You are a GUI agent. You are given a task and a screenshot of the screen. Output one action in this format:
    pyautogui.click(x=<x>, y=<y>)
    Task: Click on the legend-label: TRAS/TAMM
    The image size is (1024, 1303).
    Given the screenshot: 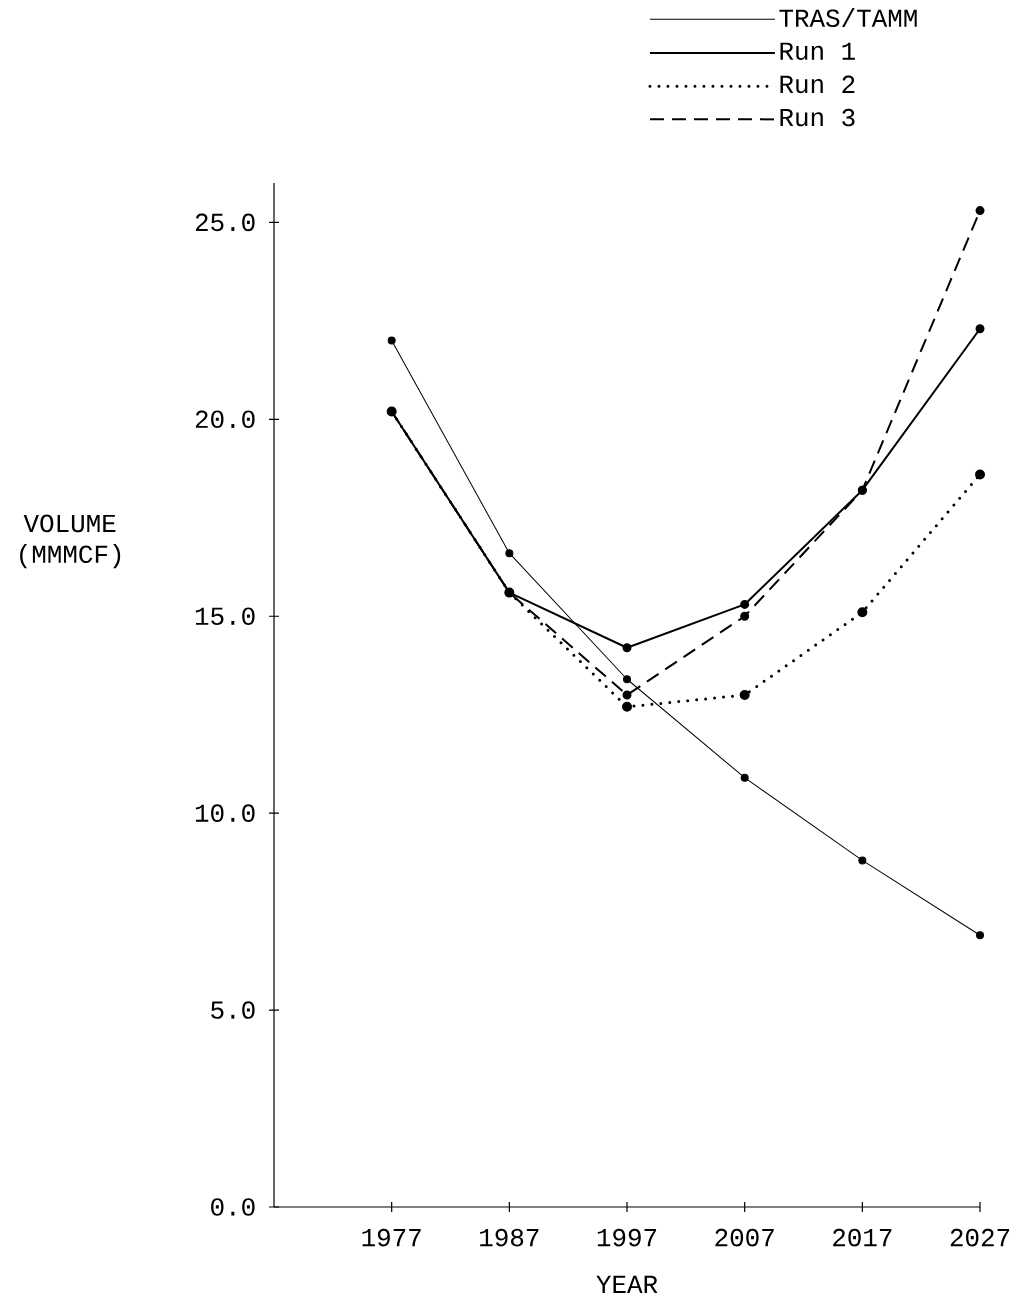 What is the action you would take?
    pyautogui.click(x=848, y=18)
    